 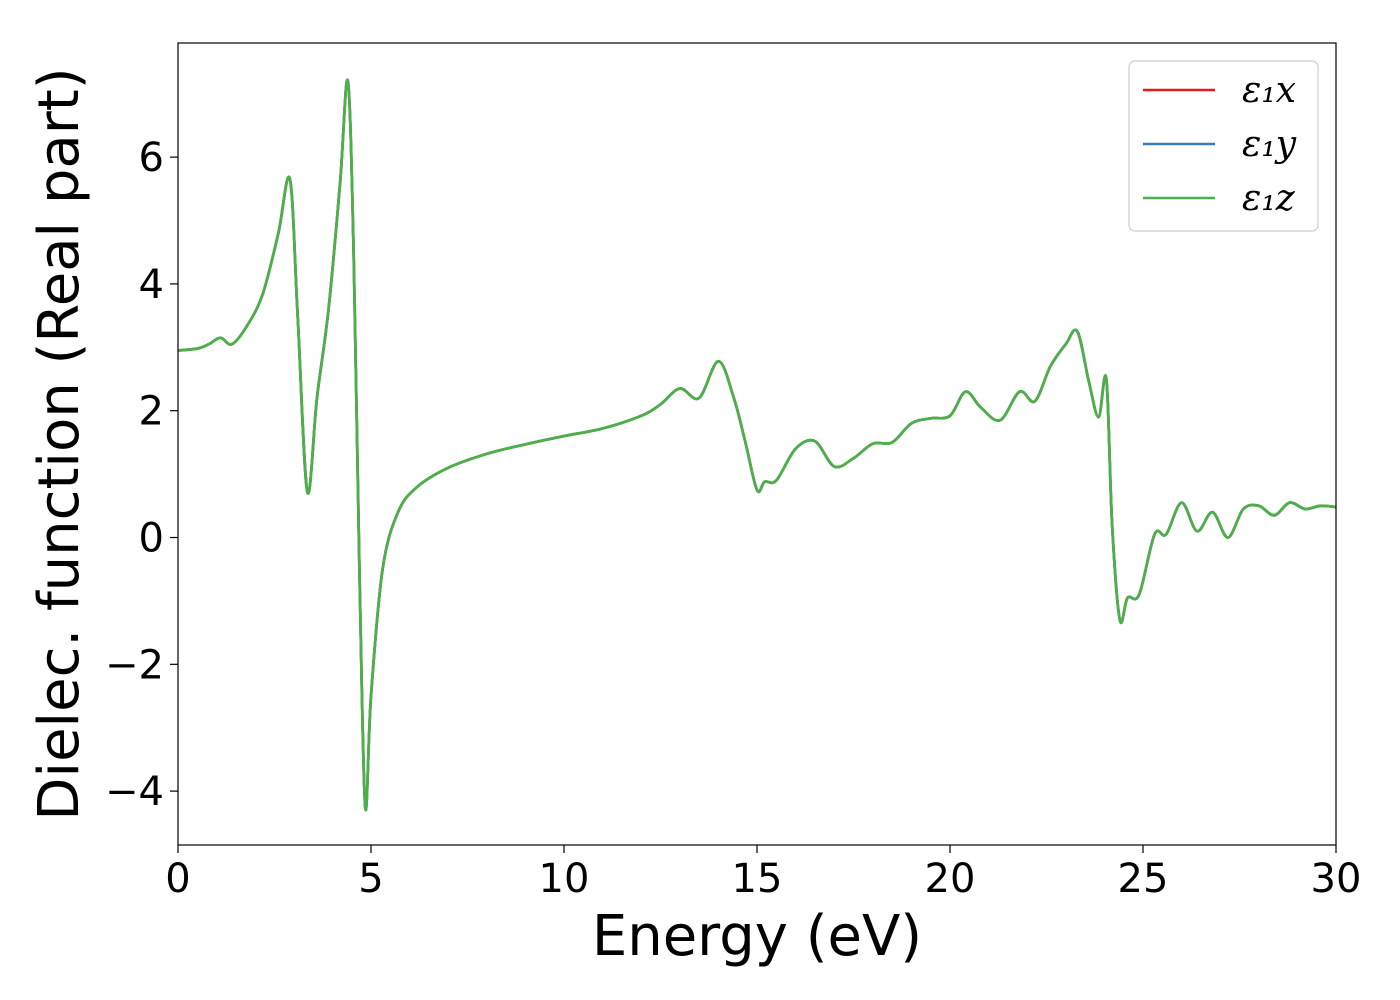 I want to click on y-tick-label: −2, so click(x=134, y=665).